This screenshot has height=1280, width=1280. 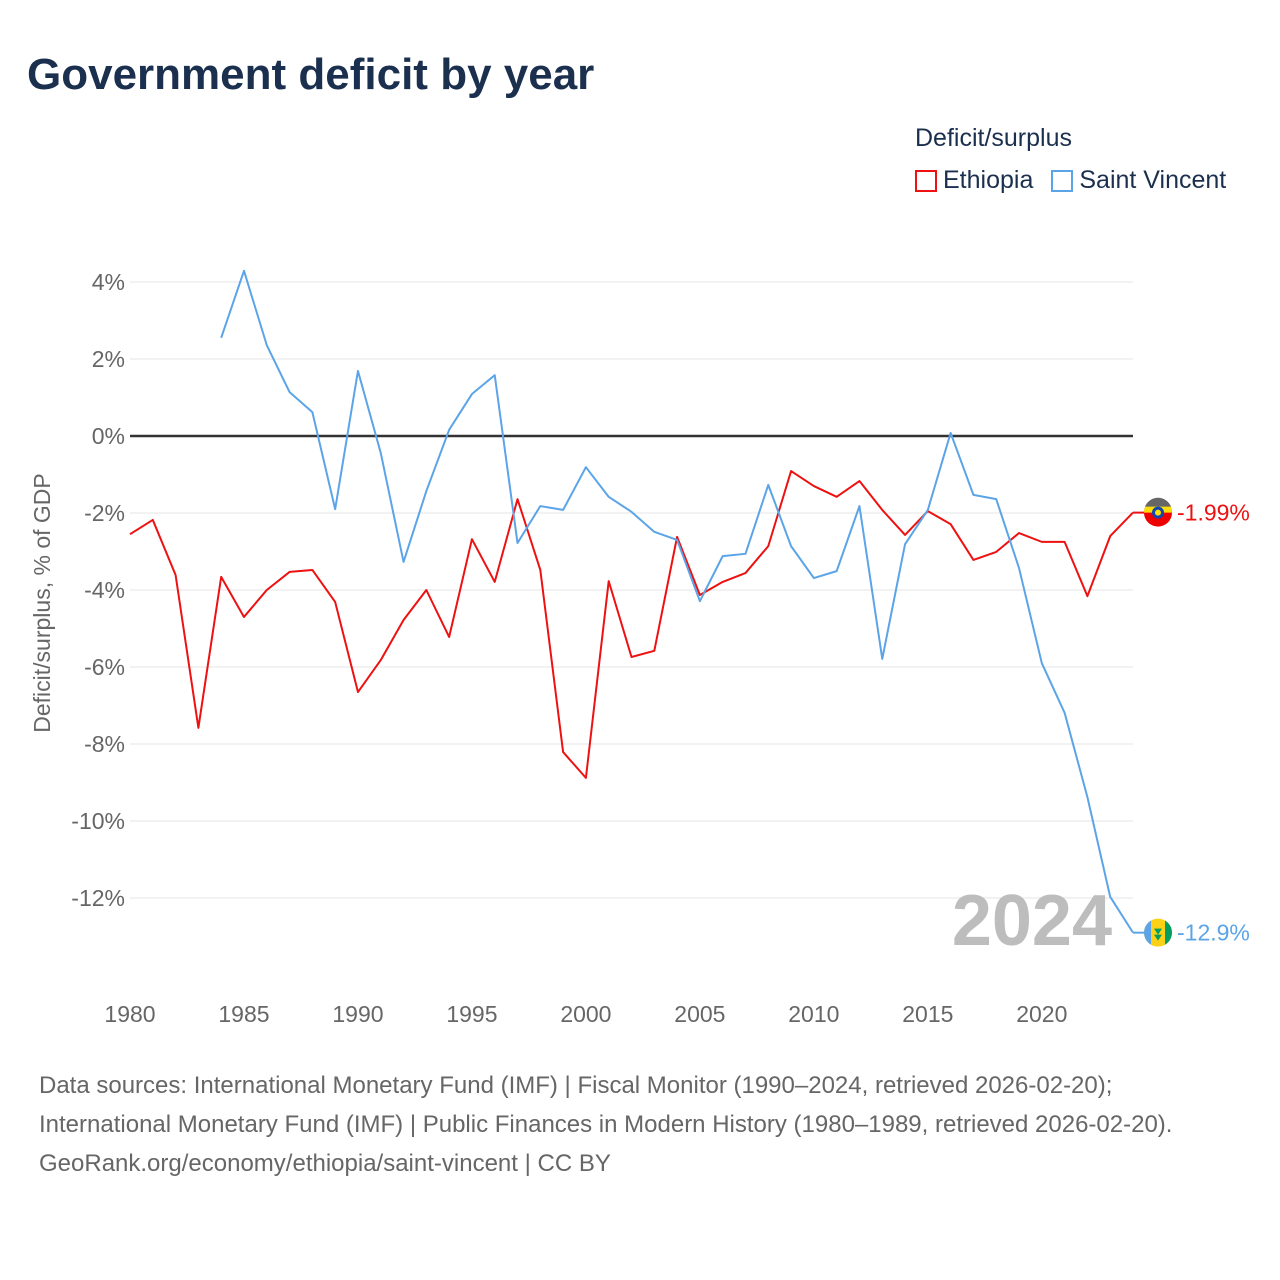 What do you see at coordinates (108, 436) in the screenshot?
I see `y-tick-label: 0%` at bounding box center [108, 436].